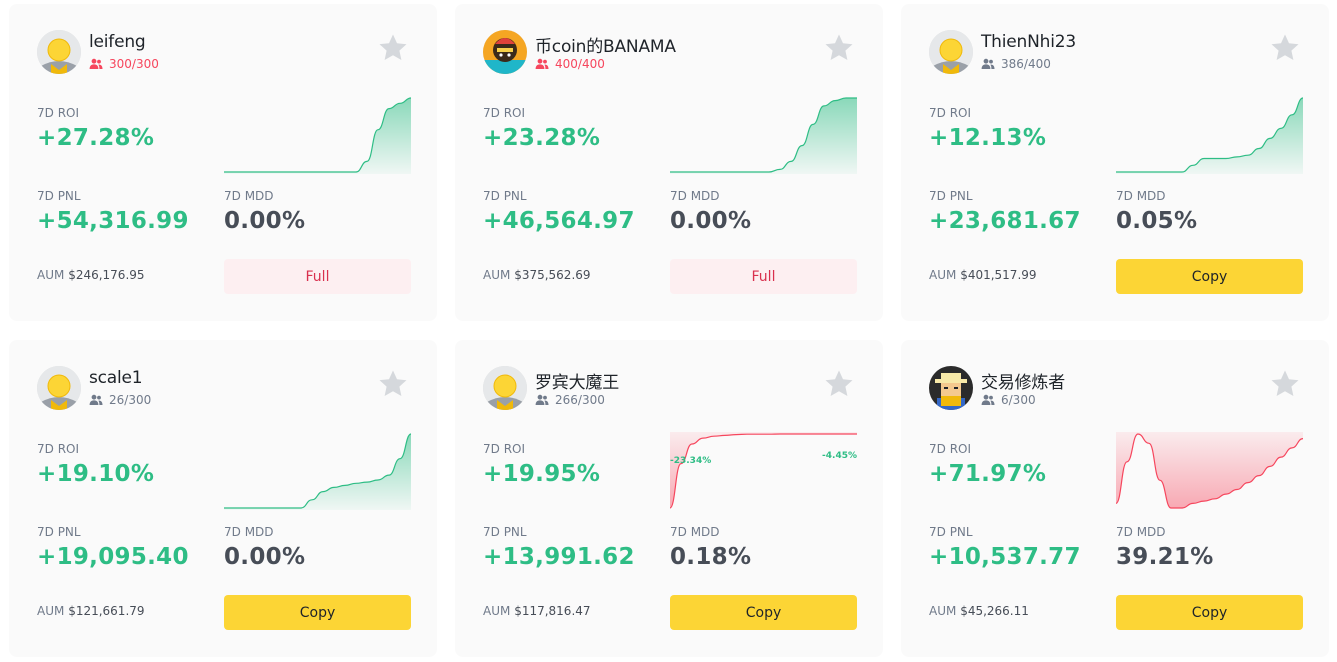  What do you see at coordinates (113, 557) in the screenshot?
I see `pnl-value: +19,095.40` at bounding box center [113, 557].